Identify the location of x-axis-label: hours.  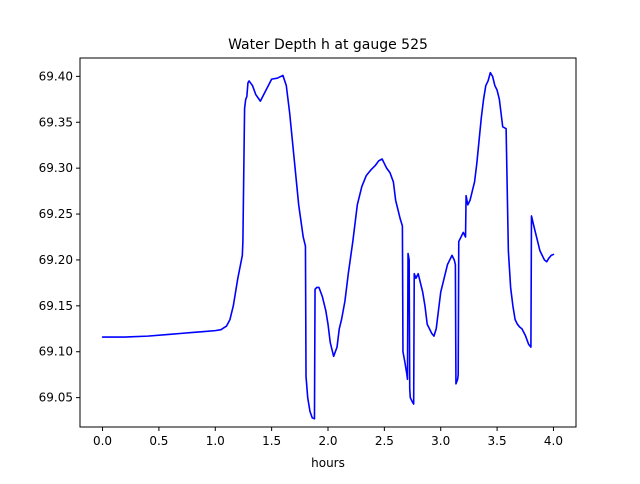
(328, 463).